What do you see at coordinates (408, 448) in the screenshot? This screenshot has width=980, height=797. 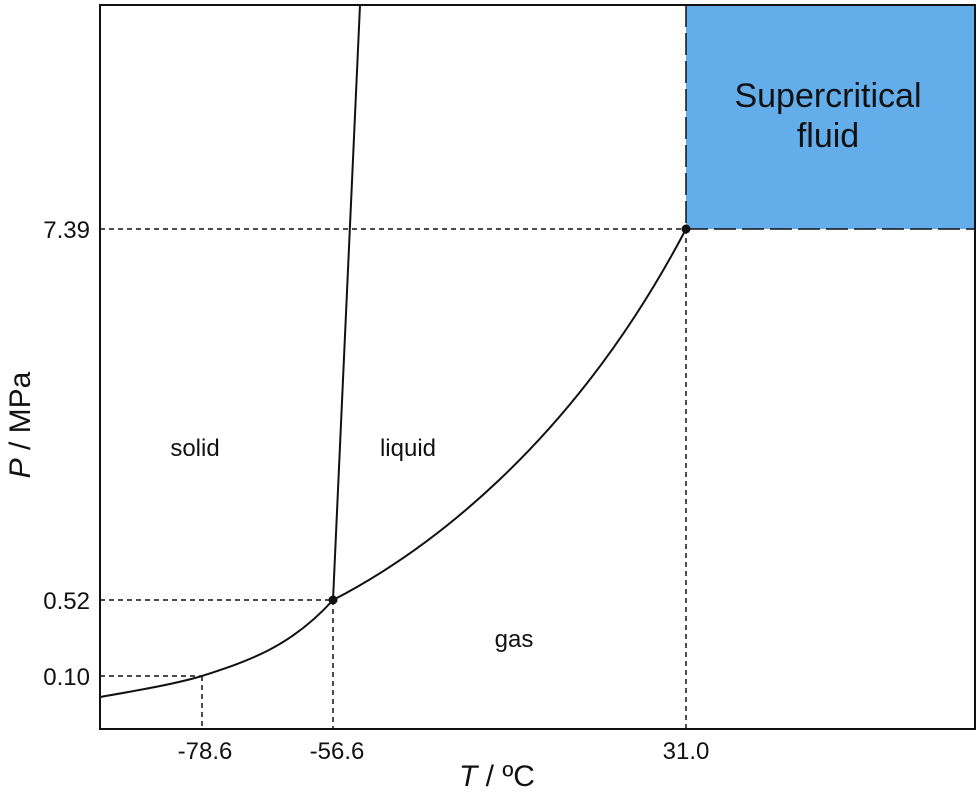 I see `region-label-liquid: liquid` at bounding box center [408, 448].